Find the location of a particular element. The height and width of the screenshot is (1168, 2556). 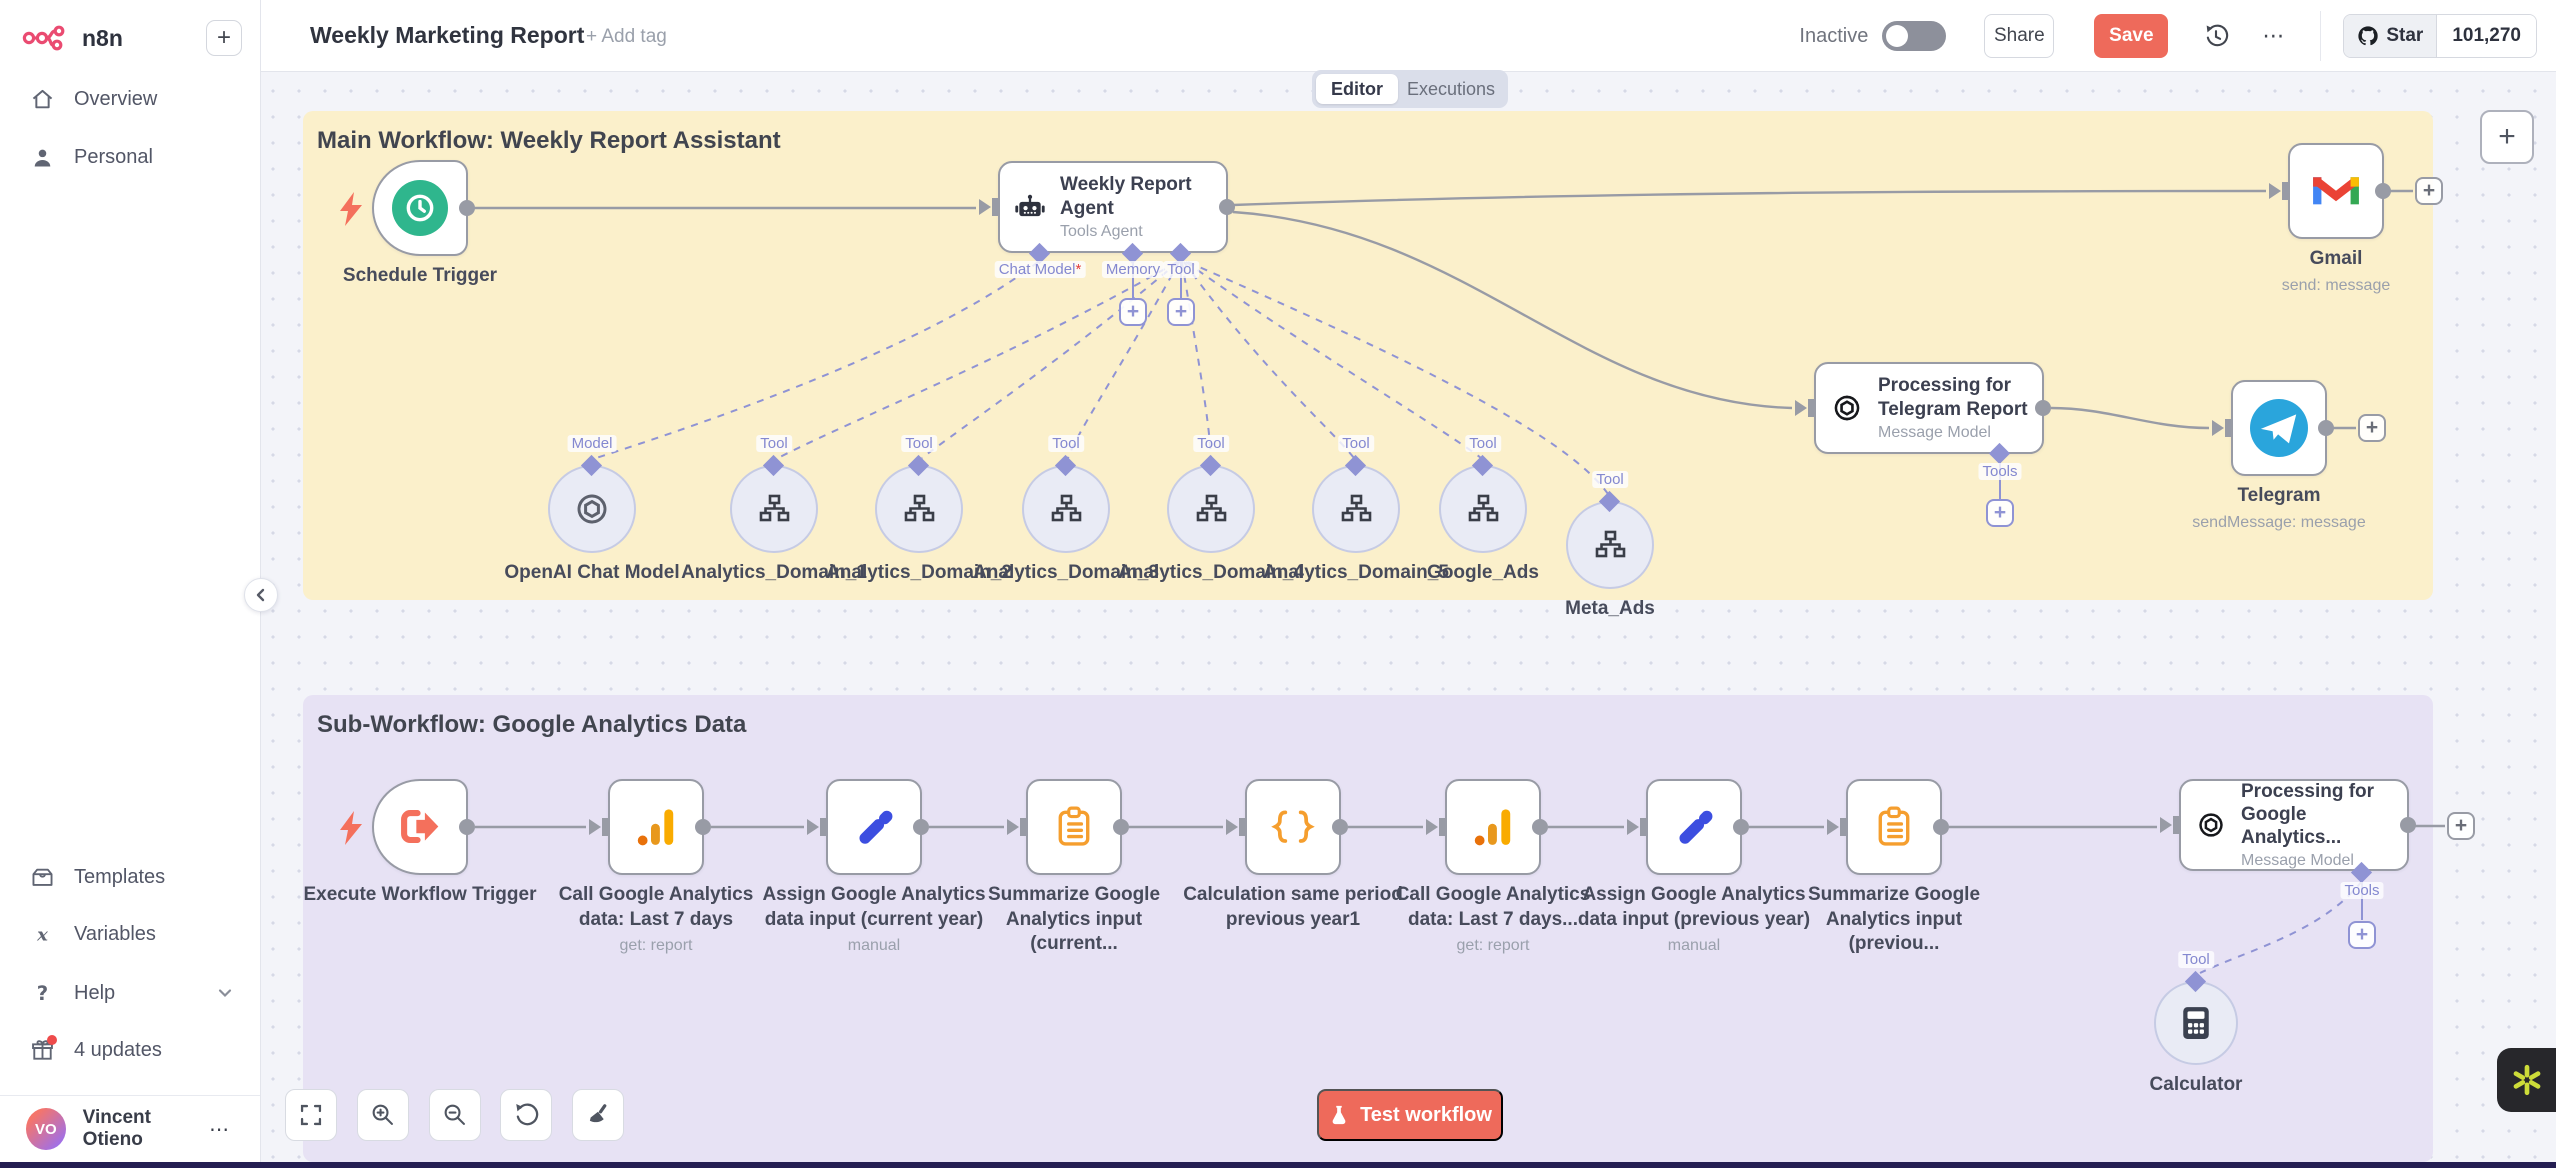

execute-workflow-icon is located at coordinates (420, 827).